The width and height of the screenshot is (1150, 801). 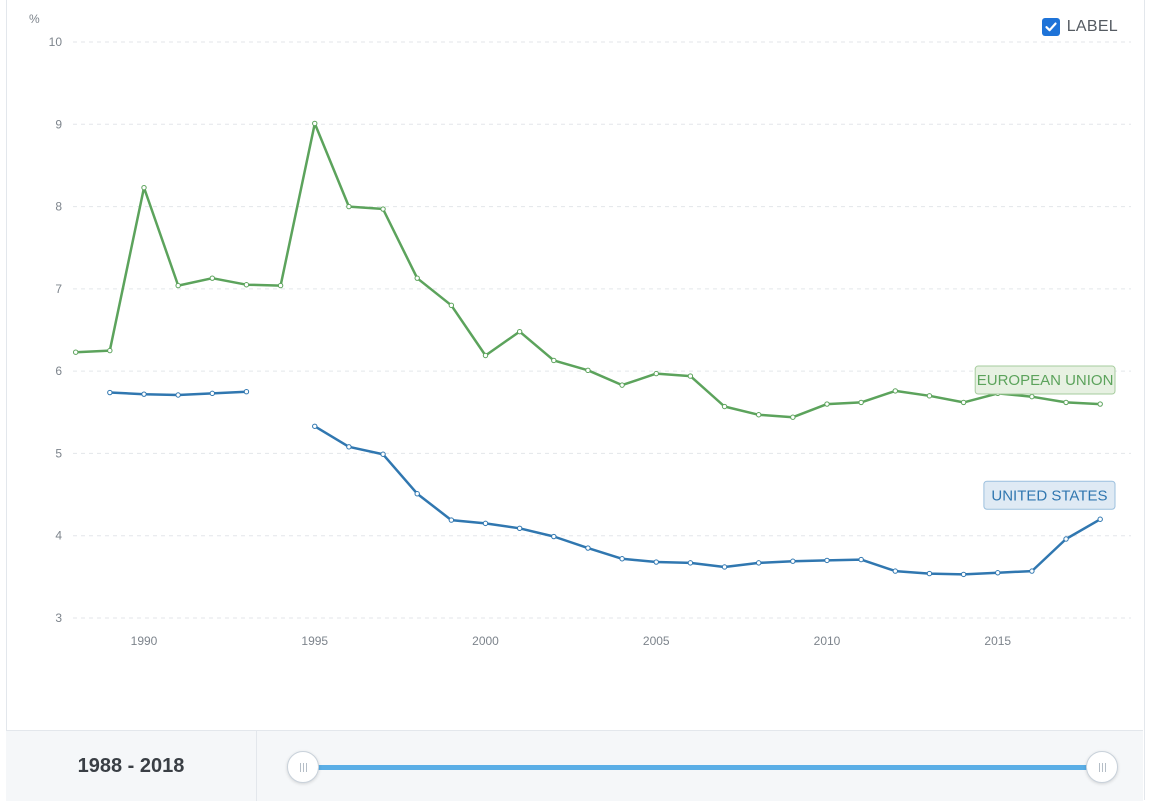 What do you see at coordinates (702, 767) in the screenshot?
I see `year-range-slider-track` at bounding box center [702, 767].